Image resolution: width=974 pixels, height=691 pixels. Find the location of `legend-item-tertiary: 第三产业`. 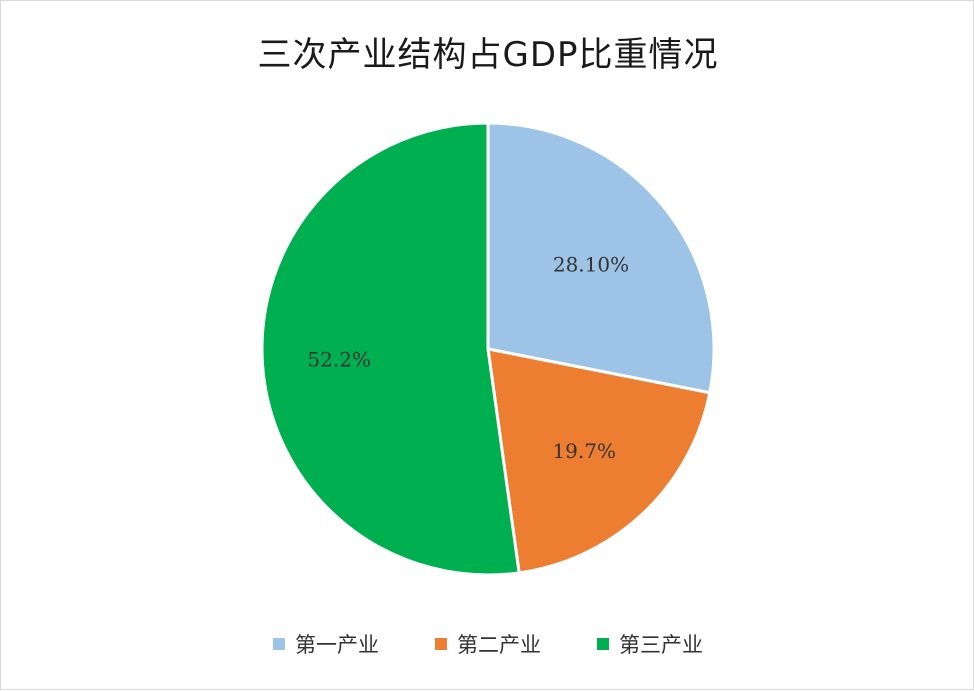

legend-item-tertiary: 第三产业 is located at coordinates (650, 644).